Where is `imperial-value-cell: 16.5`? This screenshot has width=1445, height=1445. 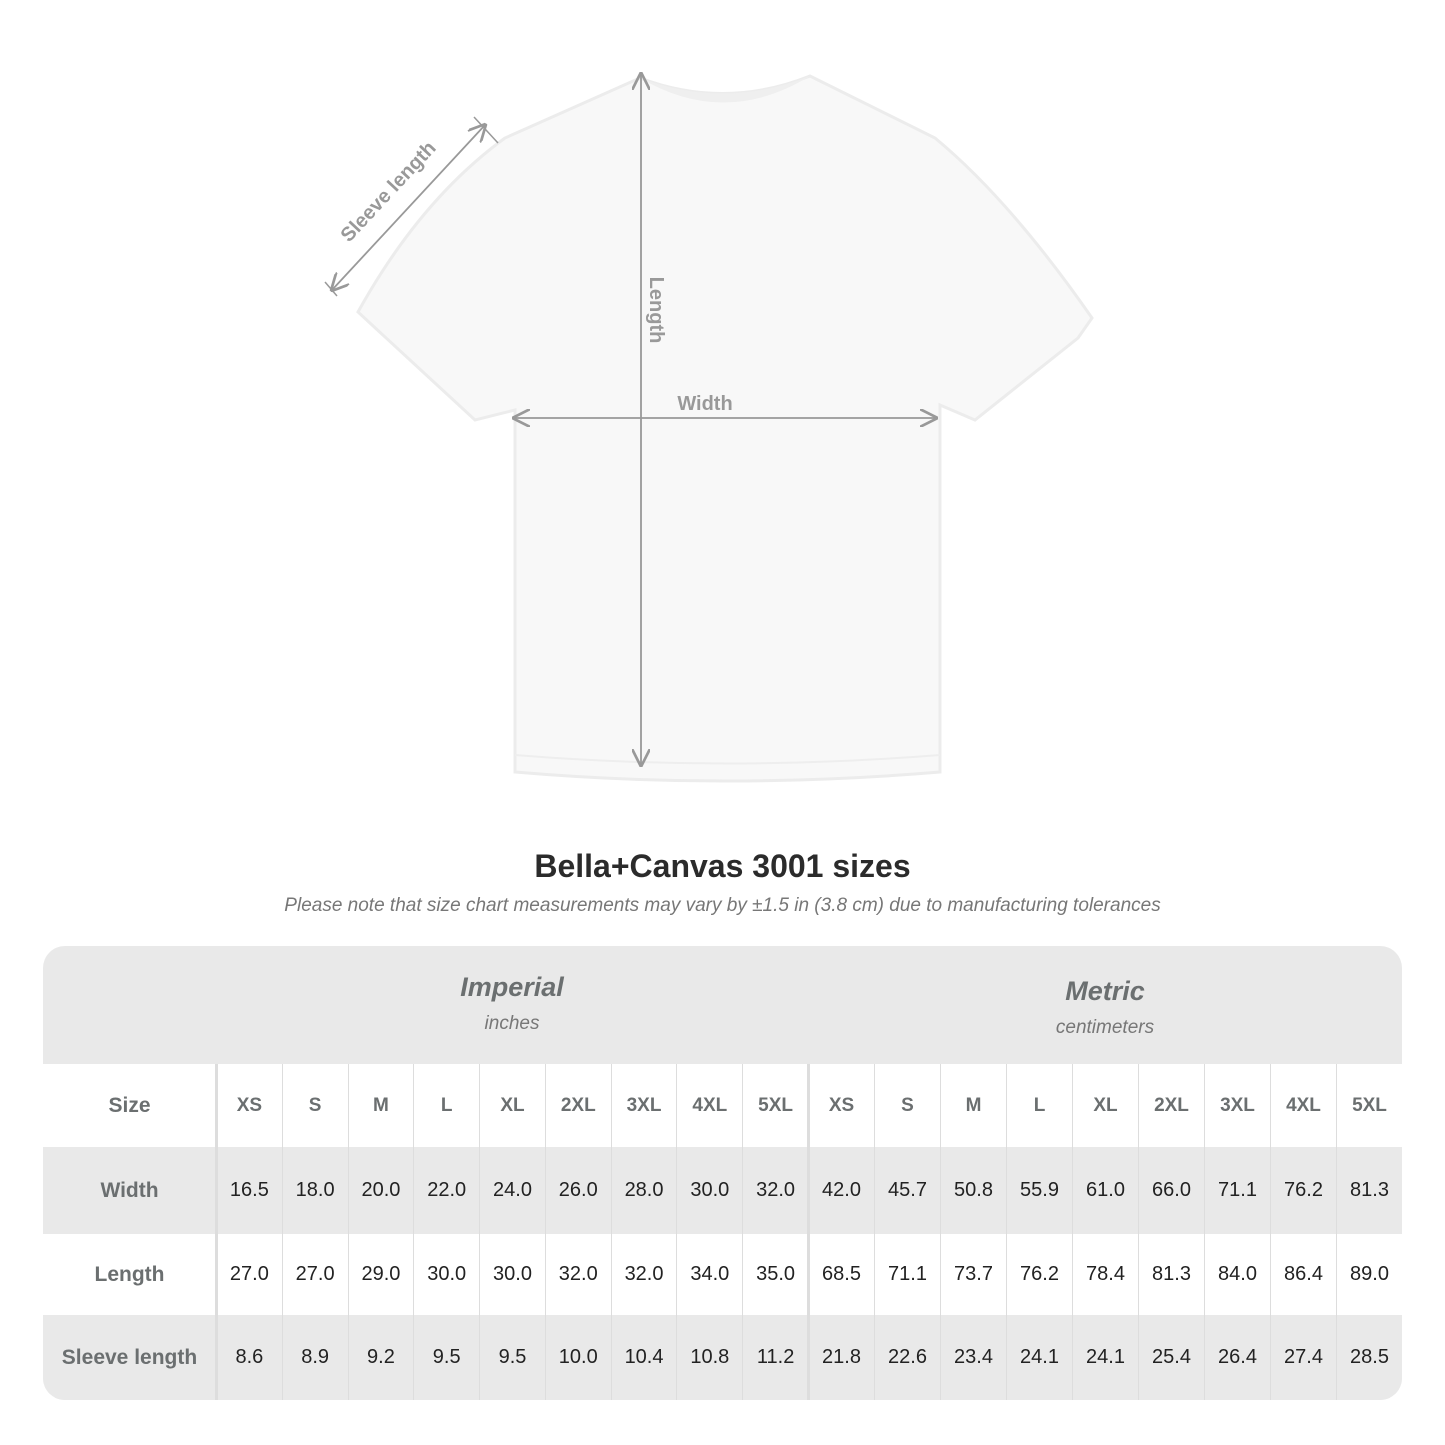 imperial-value-cell: 16.5 is located at coordinates (249, 1190).